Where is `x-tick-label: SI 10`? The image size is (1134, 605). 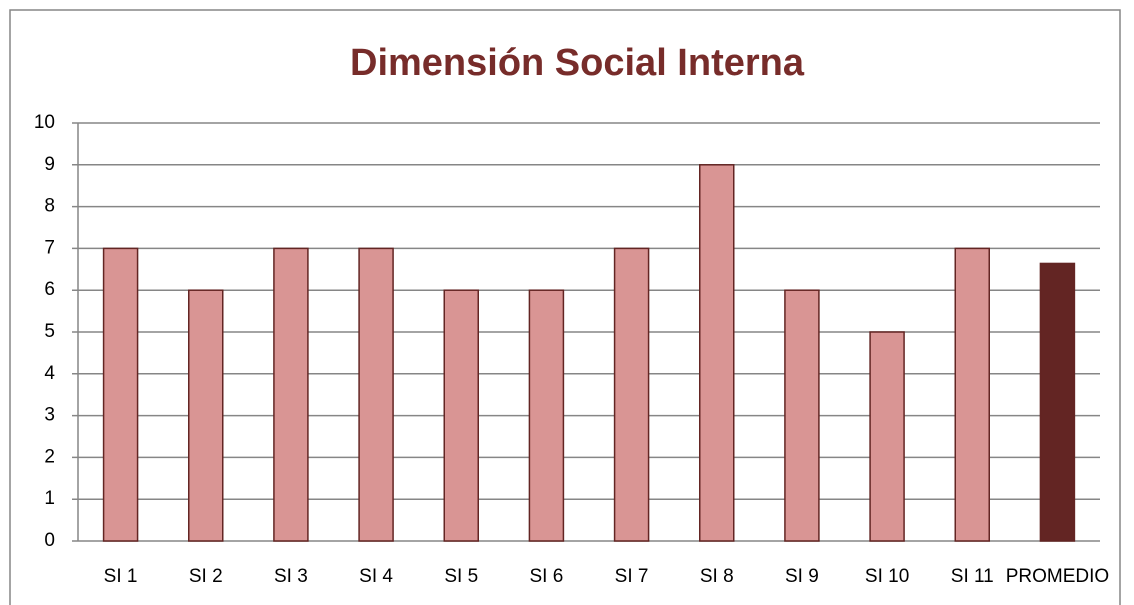
x-tick-label: SI 10 is located at coordinates (887, 576).